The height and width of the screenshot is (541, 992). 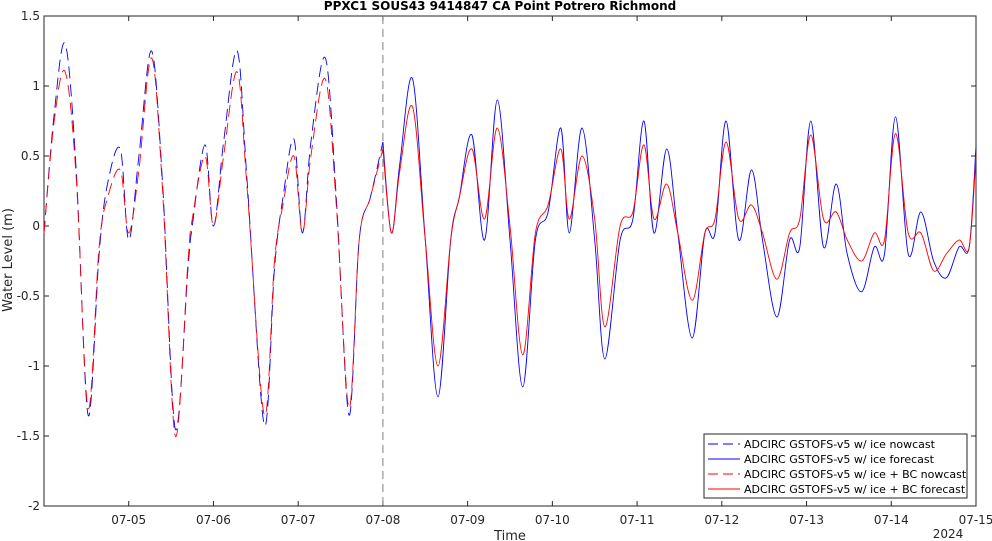 I want to click on x-tick-label: 07-15, so click(x=975, y=520).